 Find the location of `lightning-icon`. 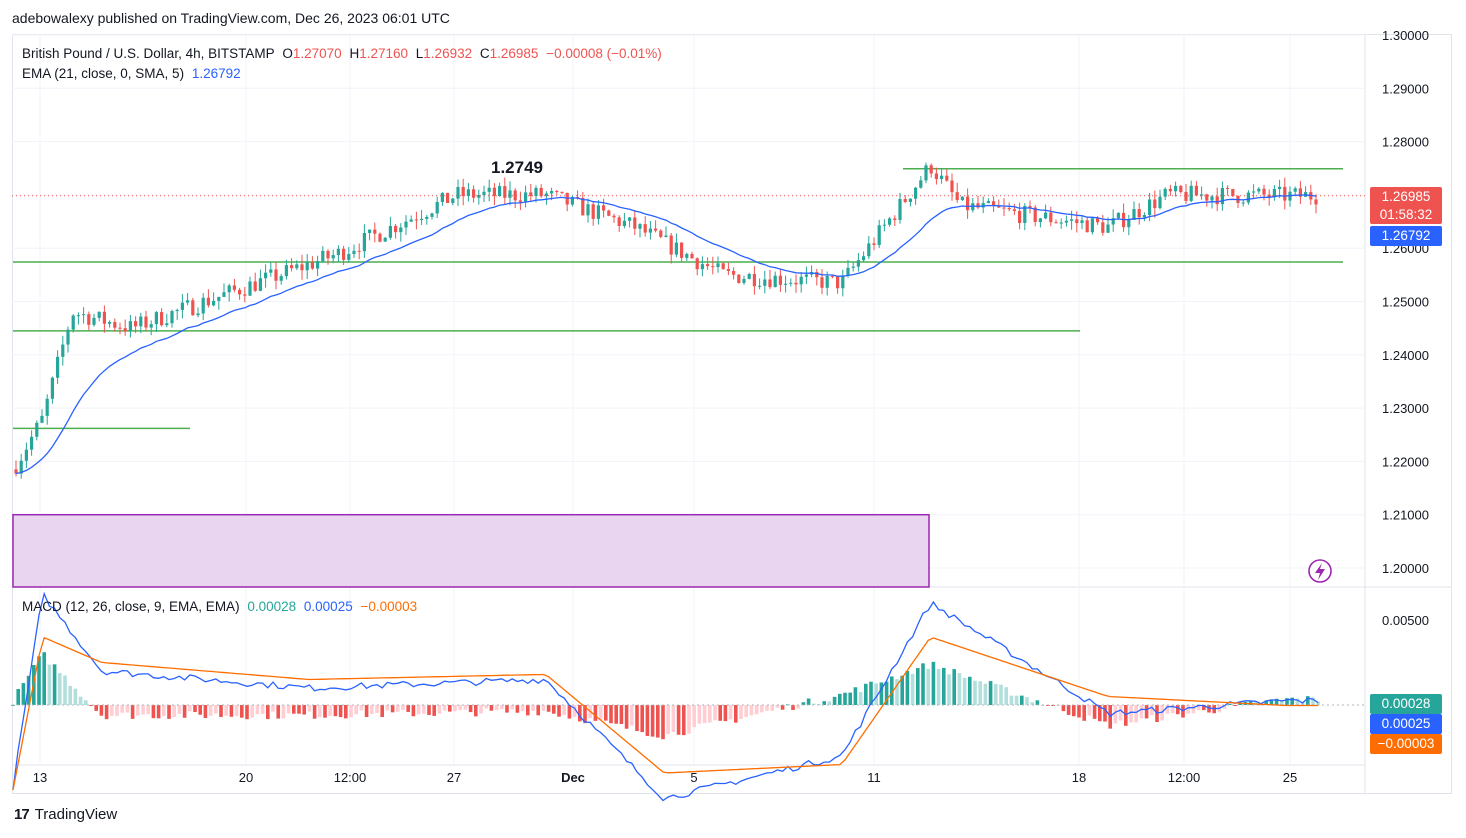

lightning-icon is located at coordinates (1320, 571).